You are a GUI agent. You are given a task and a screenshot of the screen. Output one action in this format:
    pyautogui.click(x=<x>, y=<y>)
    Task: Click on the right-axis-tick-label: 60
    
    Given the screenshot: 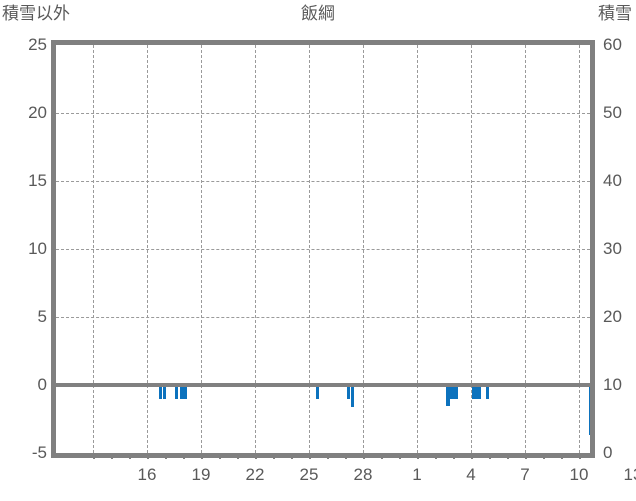 What is the action you would take?
    pyautogui.click(x=612, y=44)
    